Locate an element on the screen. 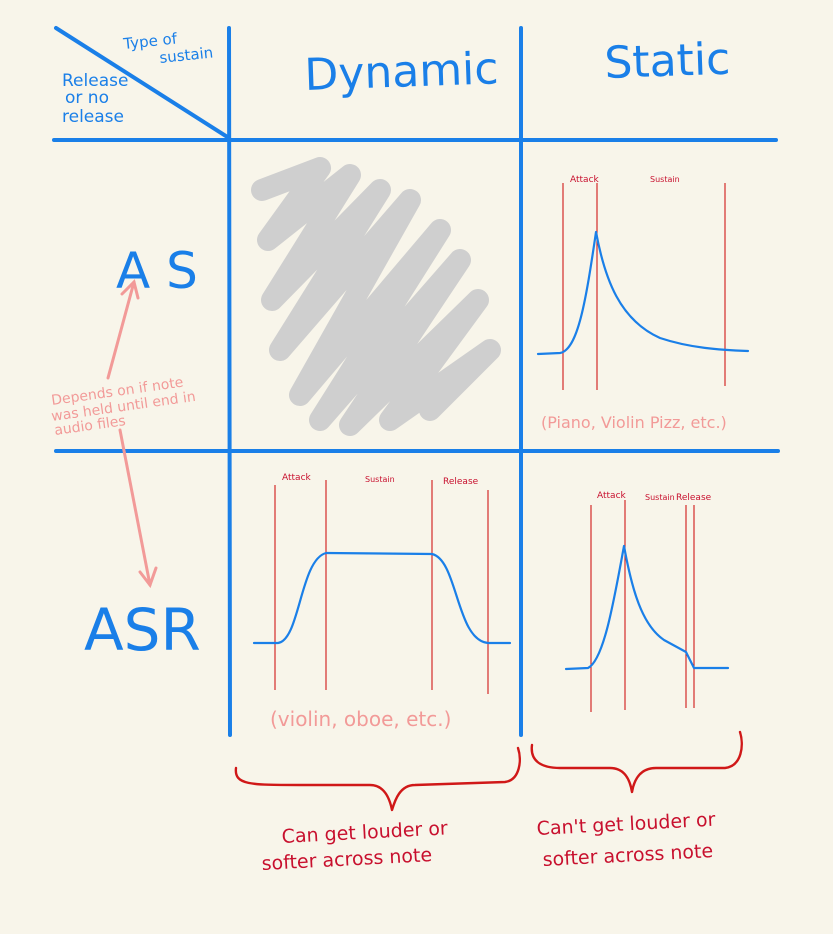 This screenshot has width=833, height=934. dynamic-note-line-2: softer across note is located at coordinates (347, 859).